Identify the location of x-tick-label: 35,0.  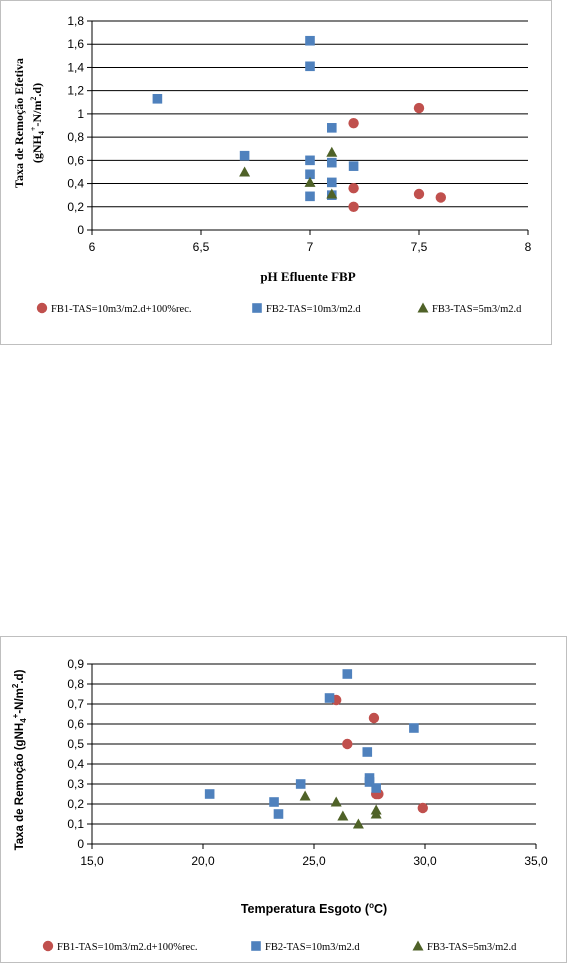
(536, 861).